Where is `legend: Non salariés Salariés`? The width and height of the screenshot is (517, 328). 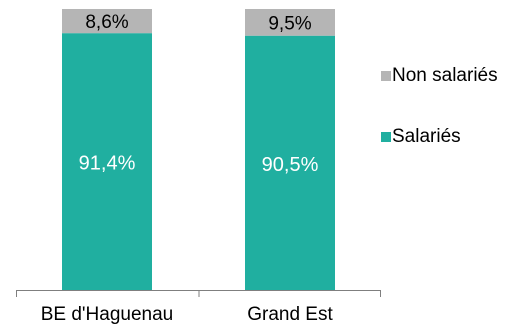
legend: Non salariés Salariés is located at coordinates (439, 106).